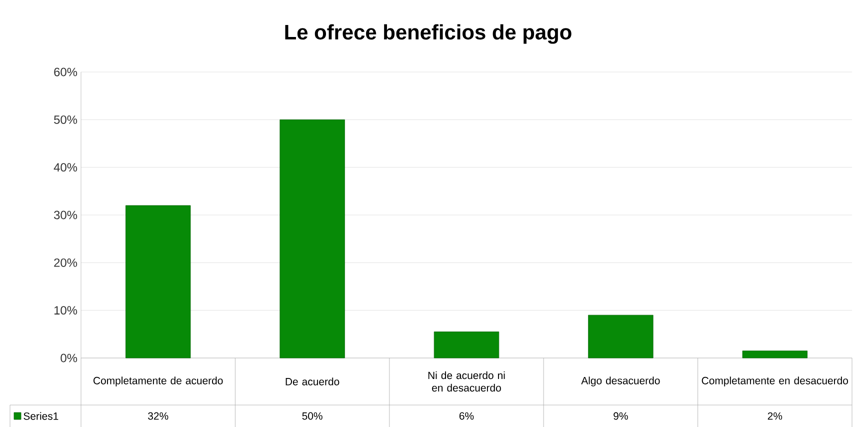 This screenshot has height=427, width=856. What do you see at coordinates (66, 310) in the screenshot?
I see `y-tick-label: 10%` at bounding box center [66, 310].